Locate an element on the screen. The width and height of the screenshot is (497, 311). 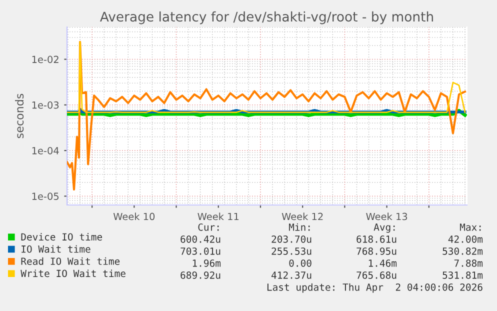
y-axis-title: seconds is located at coordinates (19, 116).